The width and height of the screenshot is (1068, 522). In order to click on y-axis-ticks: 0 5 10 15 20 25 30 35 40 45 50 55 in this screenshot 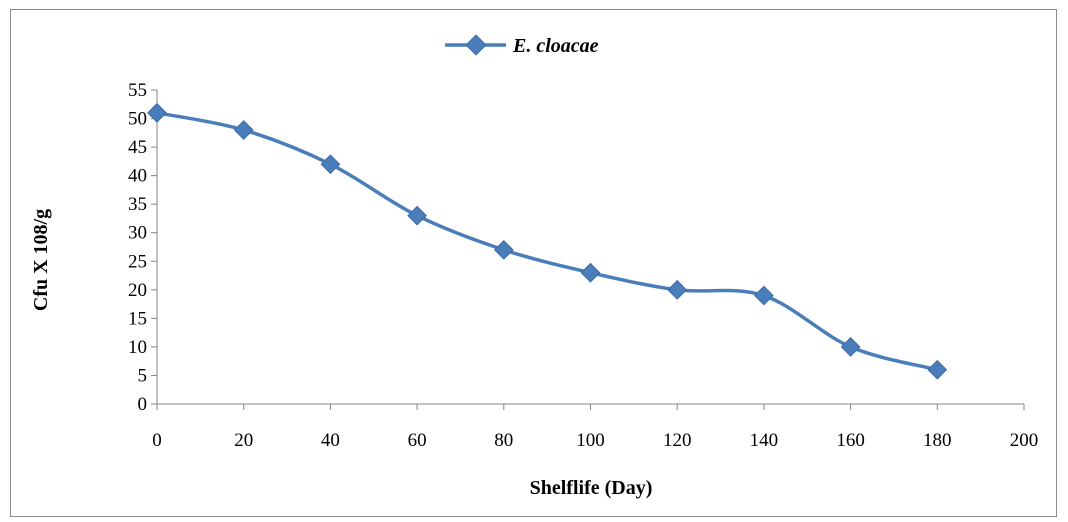, I will do `click(142, 247)`.